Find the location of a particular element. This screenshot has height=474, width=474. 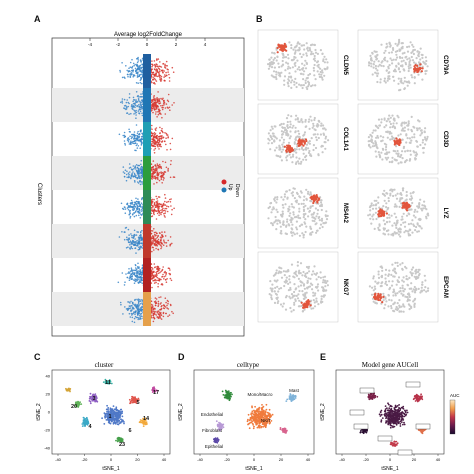

tsne-point is located at coordinates (109, 416).